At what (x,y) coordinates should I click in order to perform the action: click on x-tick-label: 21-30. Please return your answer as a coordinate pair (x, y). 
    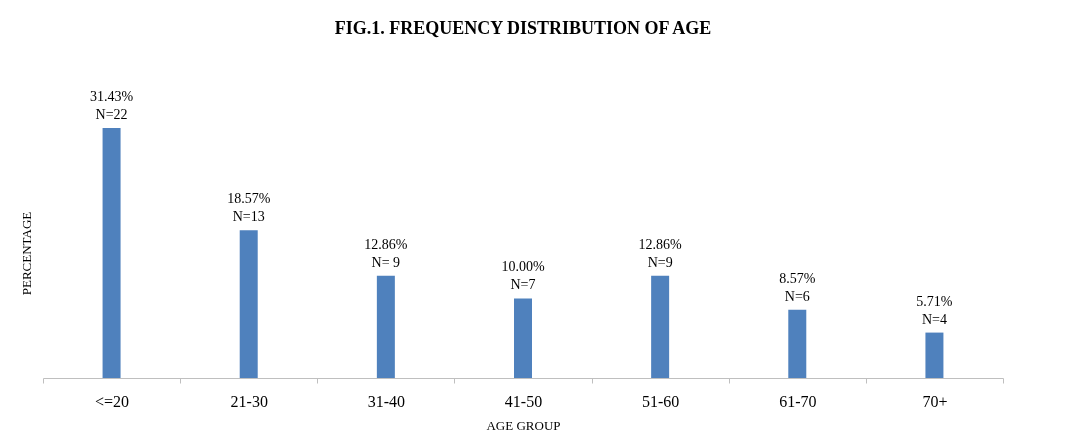
    Looking at the image, I should click on (249, 401).